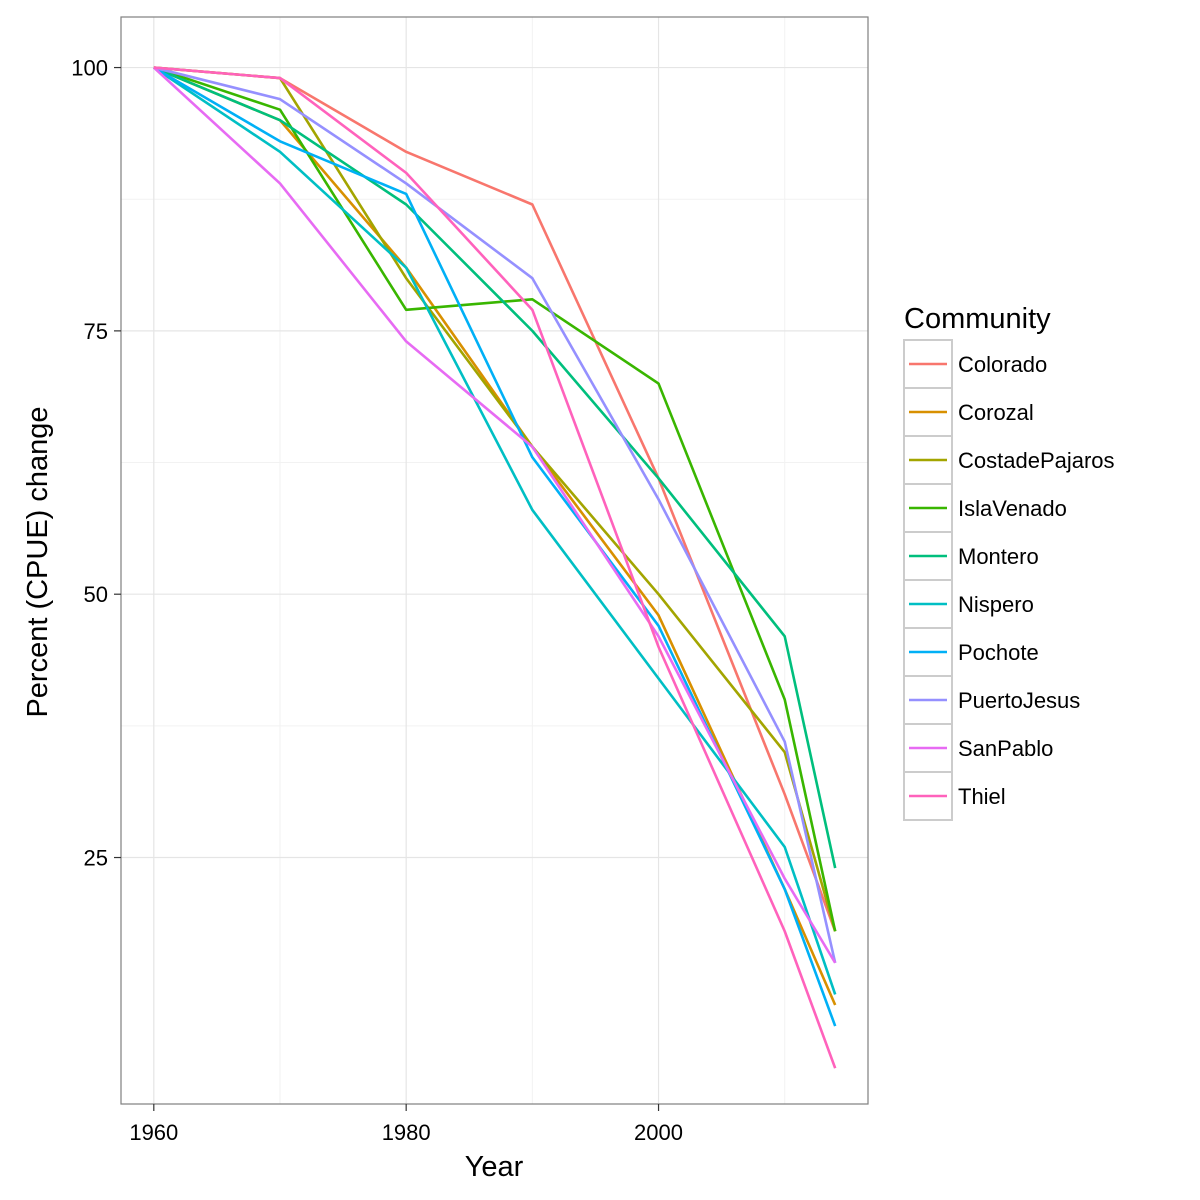  Describe the element at coordinates (996, 412) in the screenshot. I see `legend-label: Corozal` at that location.